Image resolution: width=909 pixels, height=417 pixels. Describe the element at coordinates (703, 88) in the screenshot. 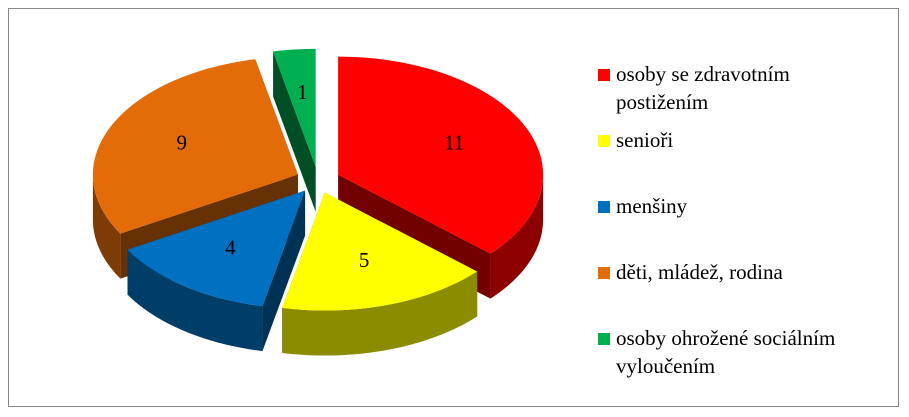

I see `legend-label: osoby se zdravotním postižením` at that location.